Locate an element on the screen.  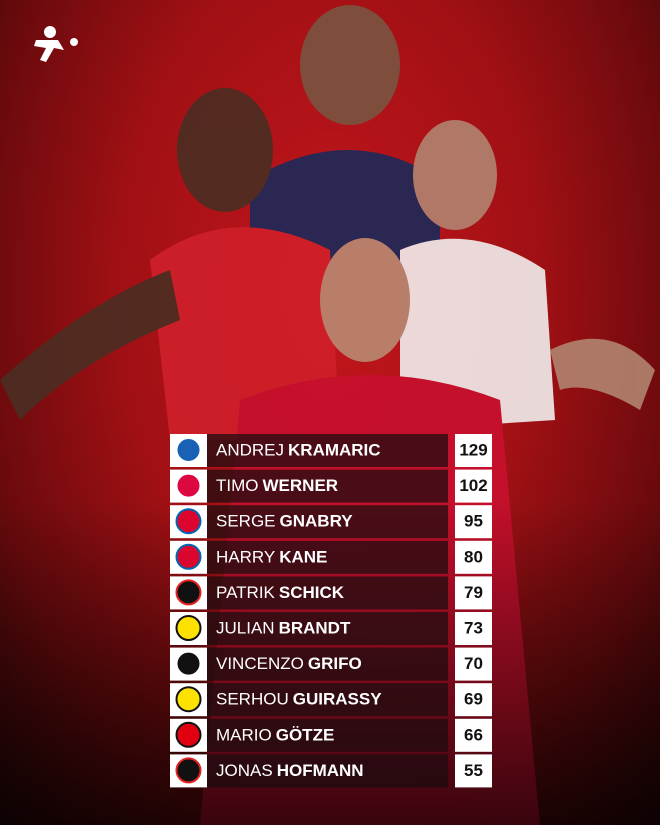
player-name: SERGE GNABRY is located at coordinates (284, 521).